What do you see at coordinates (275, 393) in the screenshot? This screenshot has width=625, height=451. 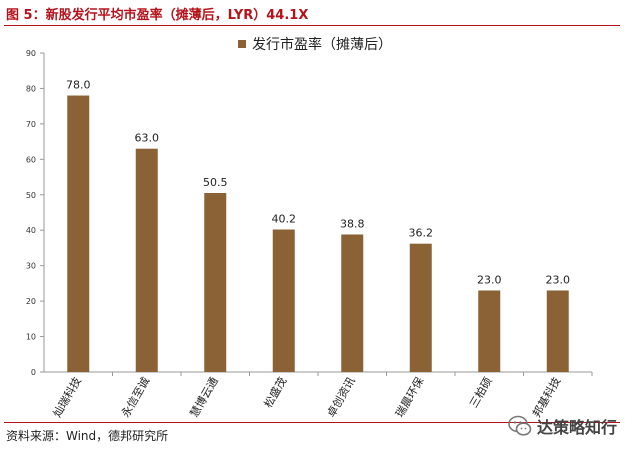 I see `x-category-label: 松盛茂` at bounding box center [275, 393].